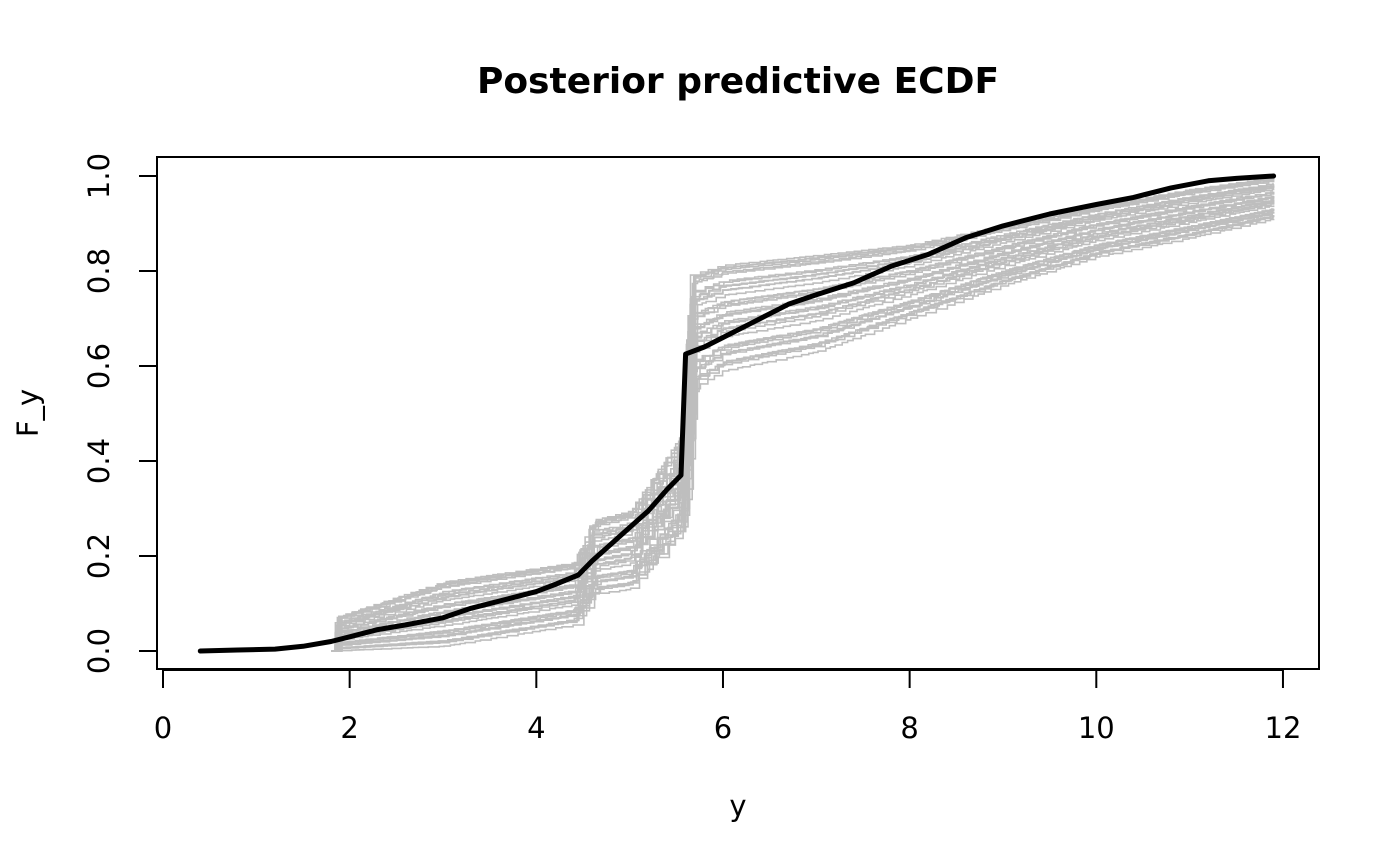 This screenshot has height=866, width=1400. I want to click on x-tick-label: 0, so click(163, 728).